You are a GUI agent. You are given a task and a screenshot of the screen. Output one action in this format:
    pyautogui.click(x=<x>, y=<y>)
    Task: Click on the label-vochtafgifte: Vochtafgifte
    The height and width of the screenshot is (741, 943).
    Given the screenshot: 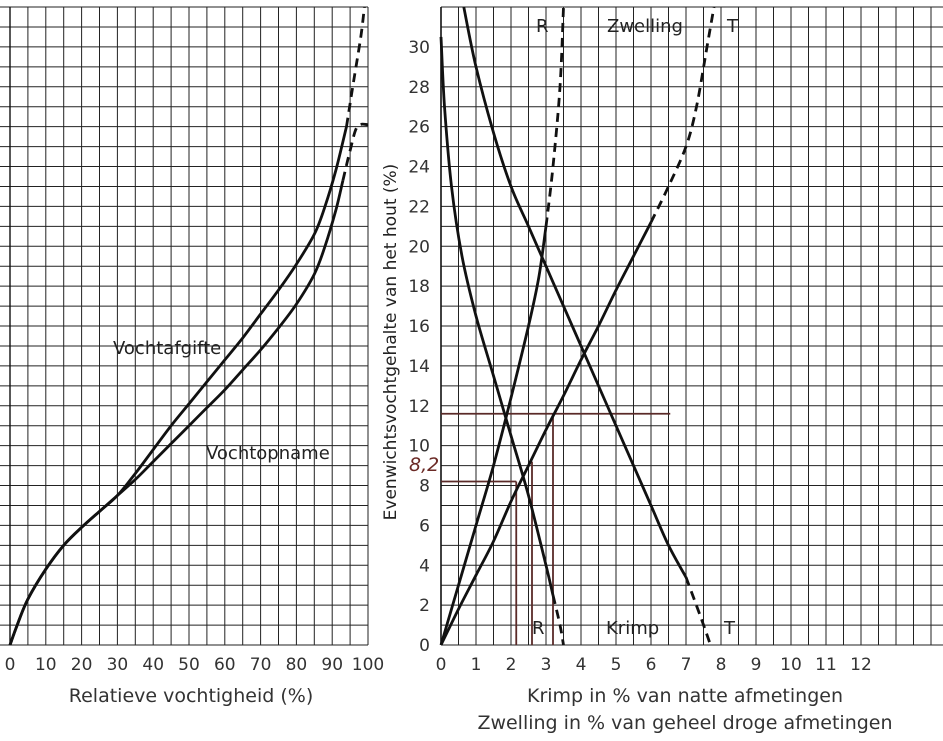 What is the action you would take?
    pyautogui.click(x=167, y=348)
    